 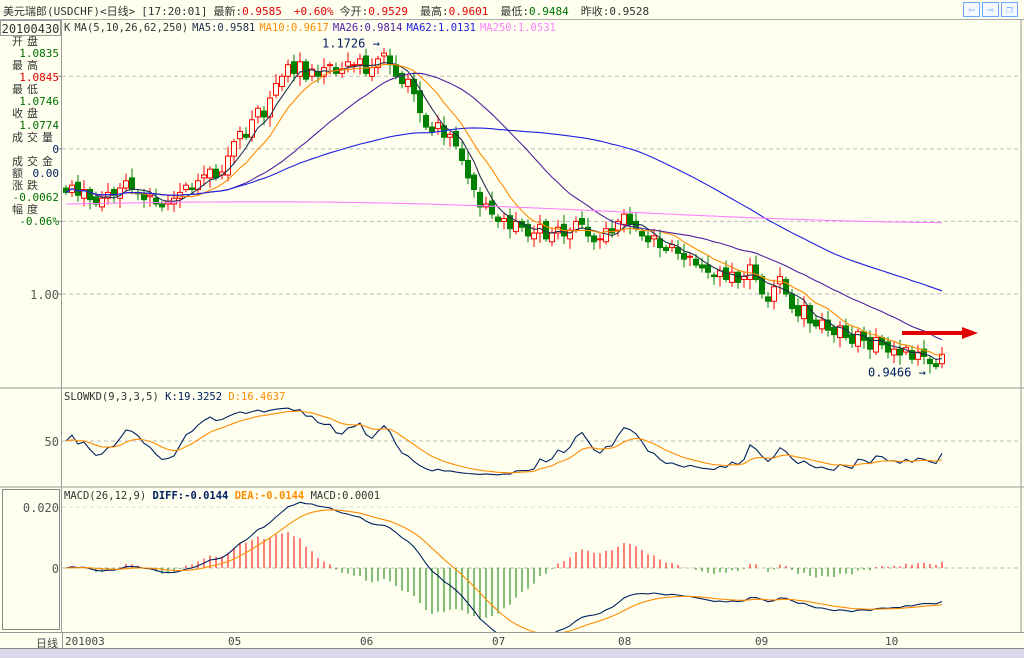 What do you see at coordinates (235, 641) in the screenshot?
I see `x-tick: 05` at bounding box center [235, 641].